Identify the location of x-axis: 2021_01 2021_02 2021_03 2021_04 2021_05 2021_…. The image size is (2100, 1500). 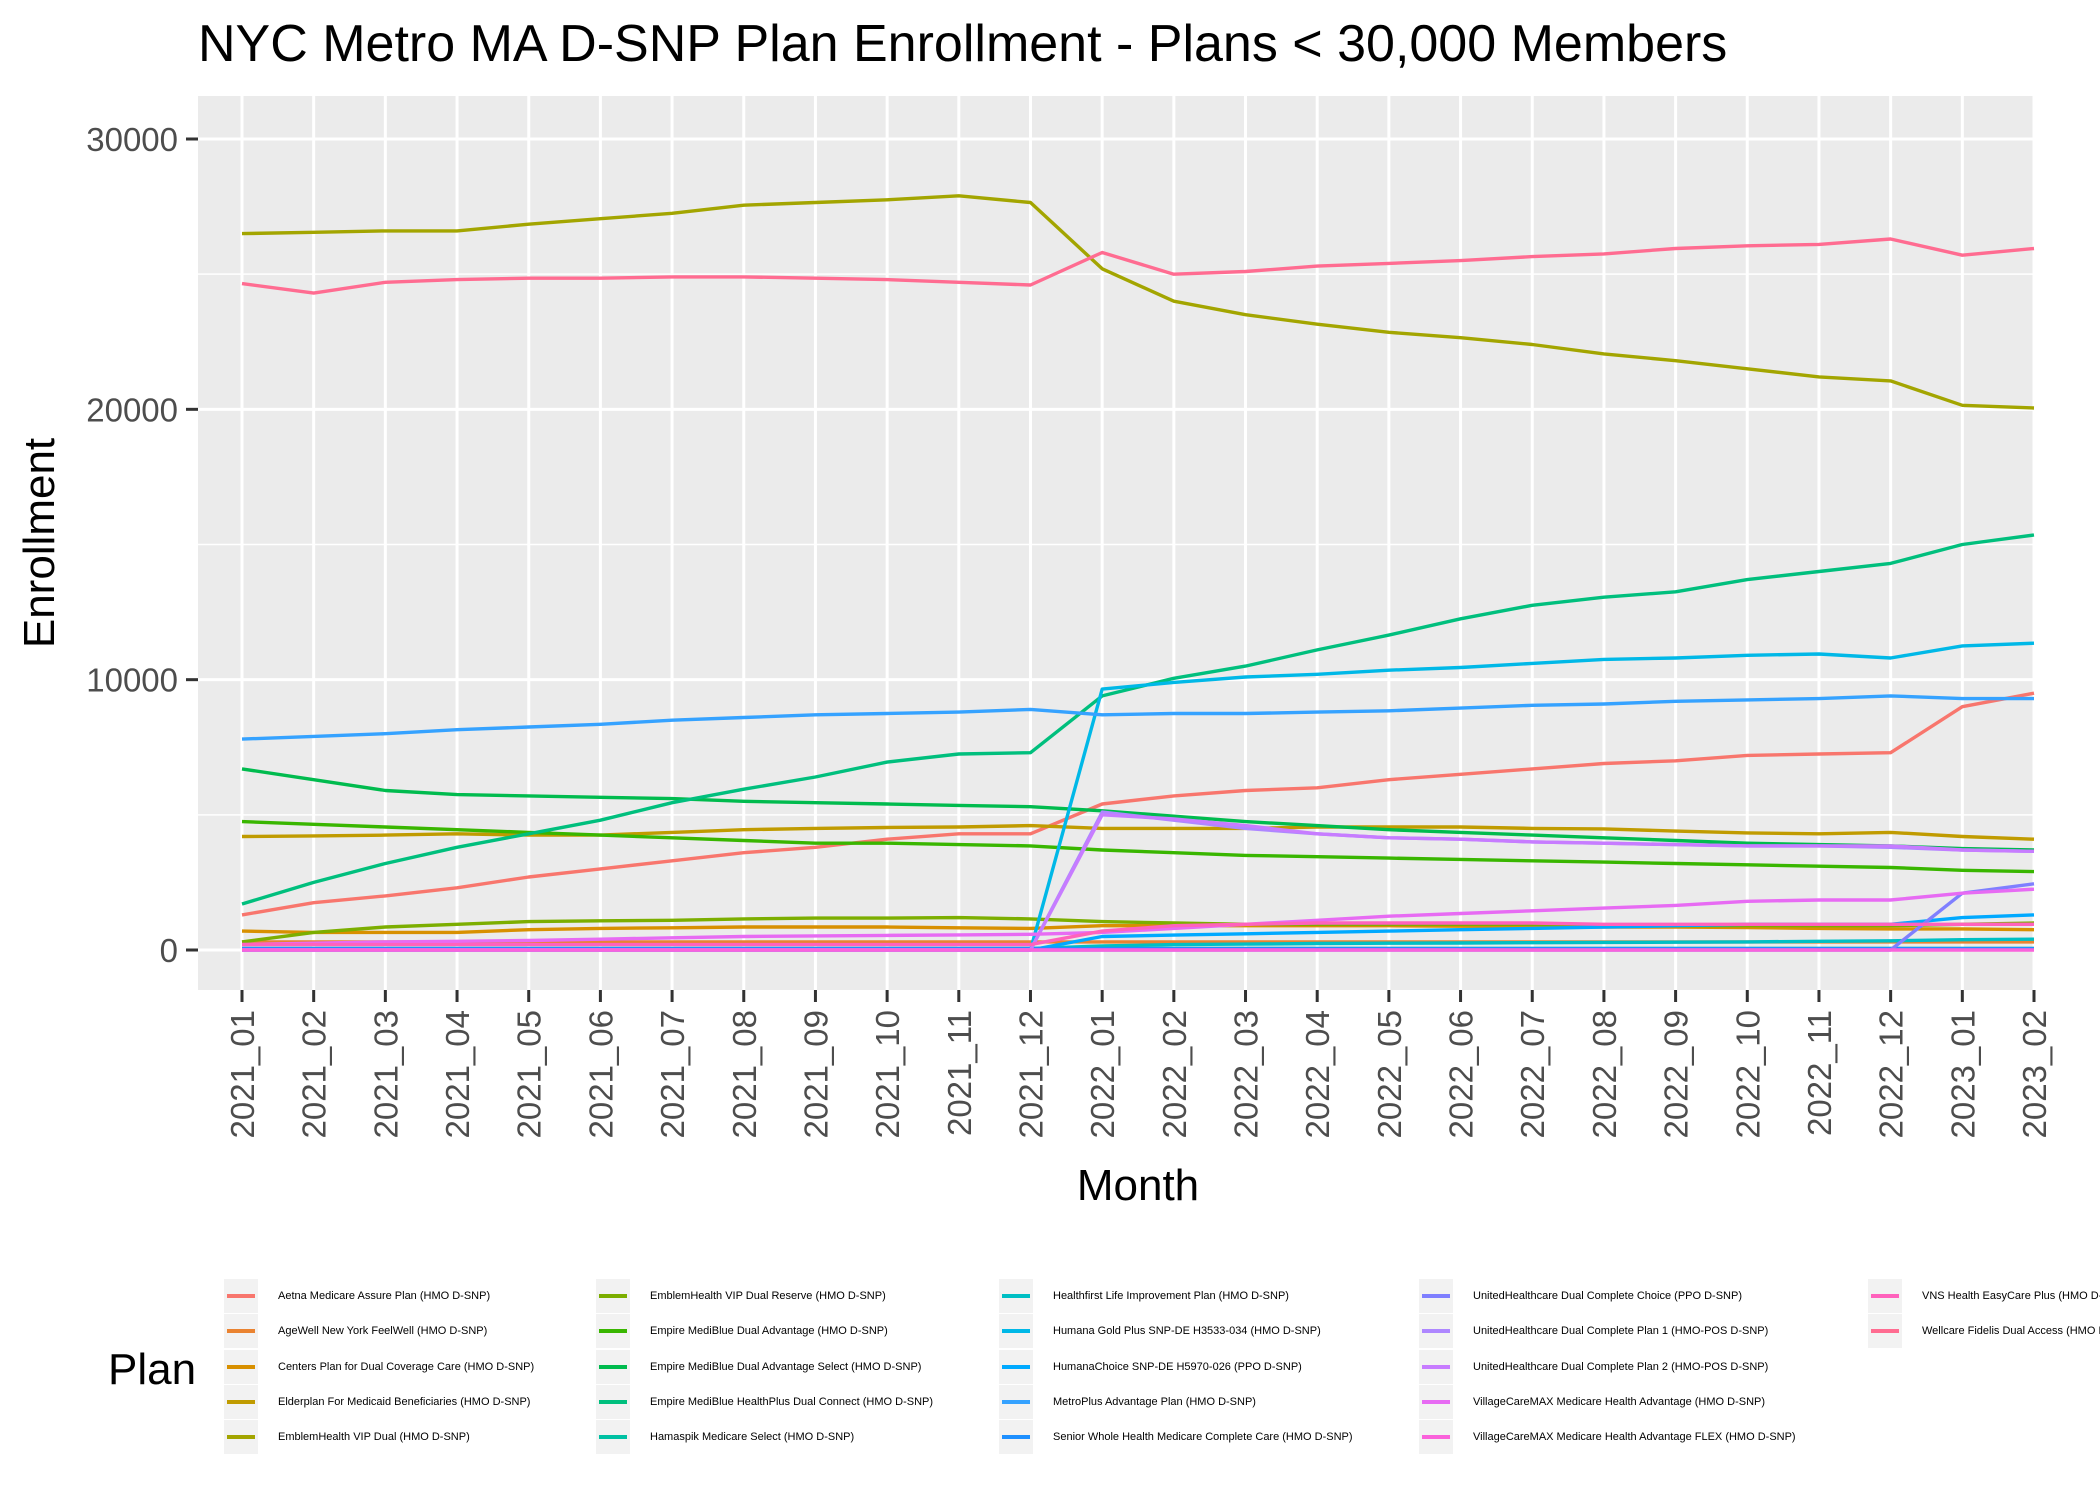
(1138, 1064).